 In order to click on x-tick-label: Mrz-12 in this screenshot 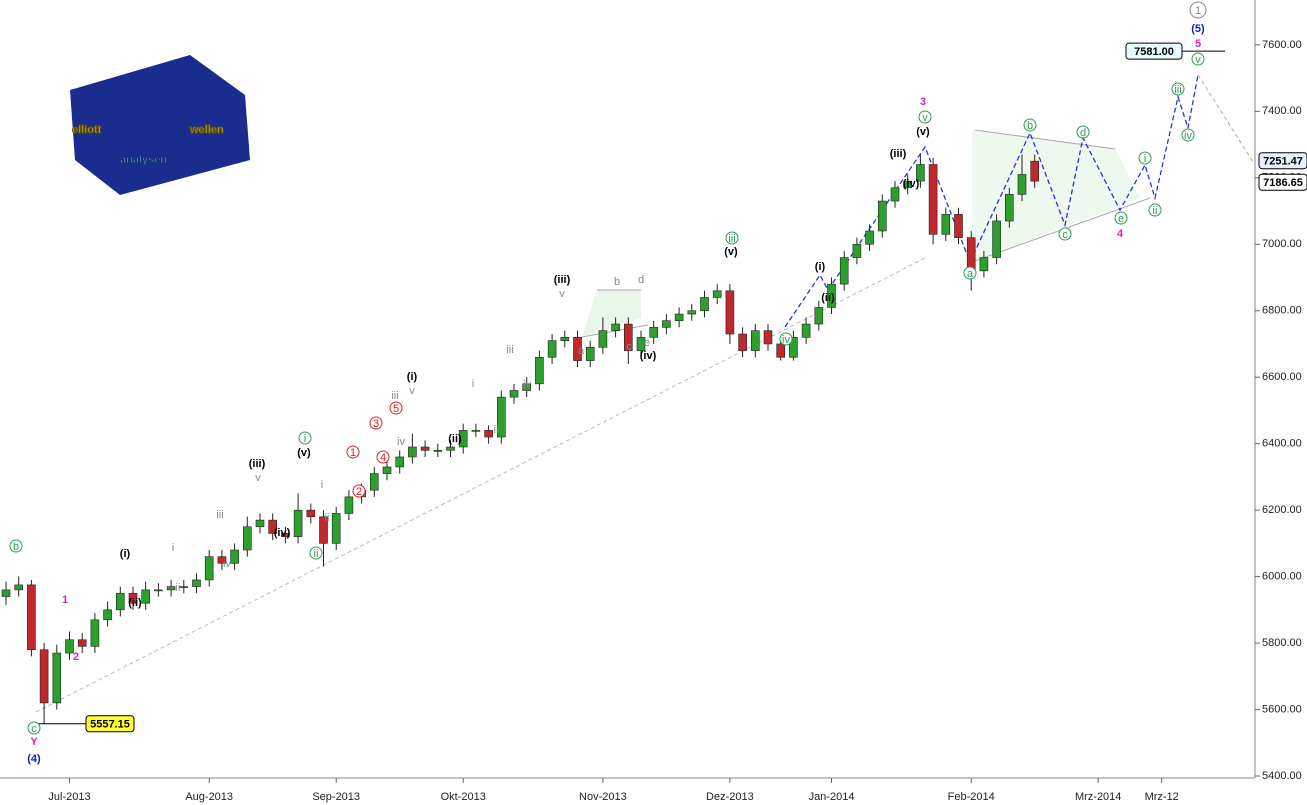, I will do `click(1162, 797)`.